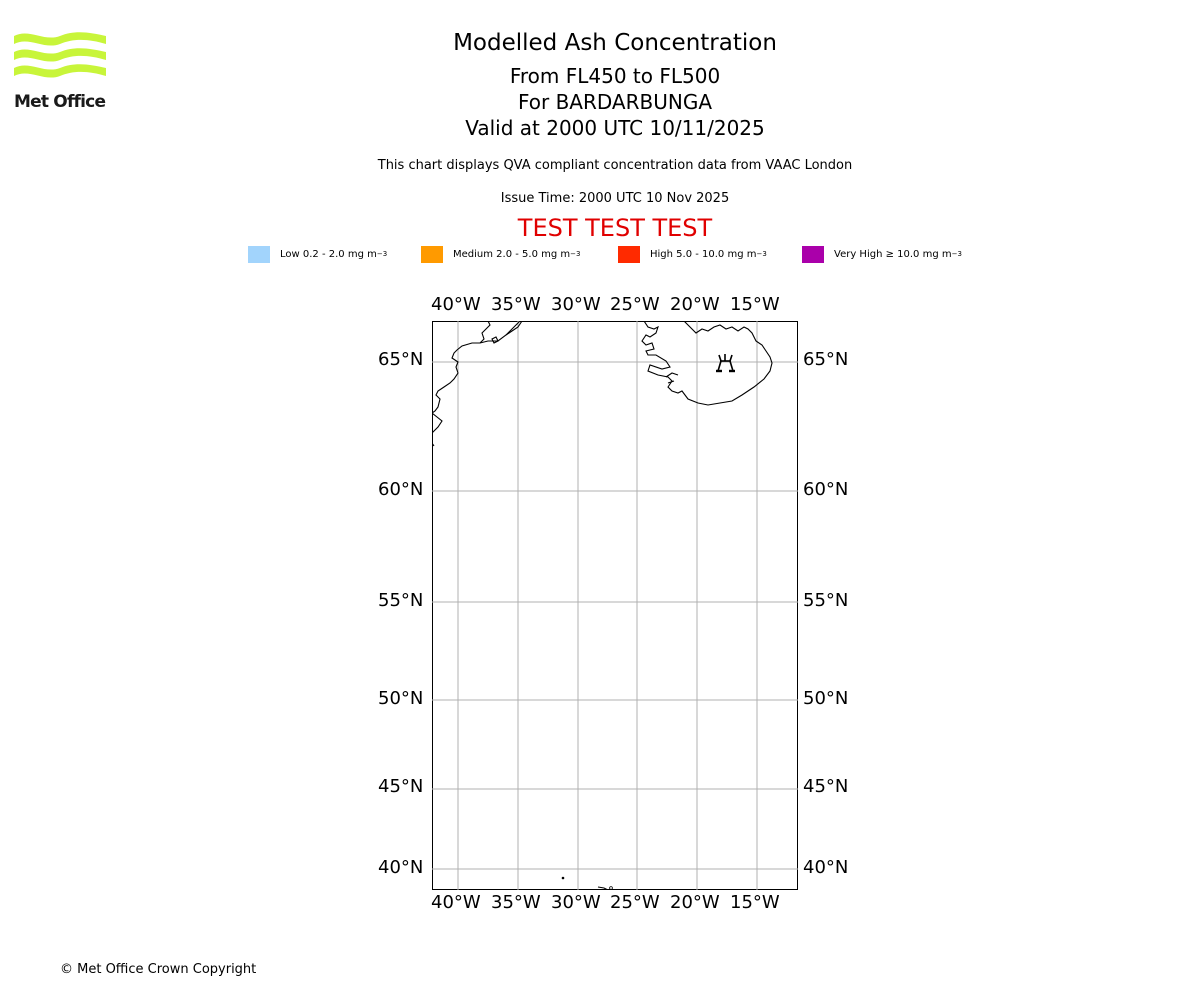 This screenshot has width=1200, height=1000. I want to click on waves-icon, so click(60, 55).